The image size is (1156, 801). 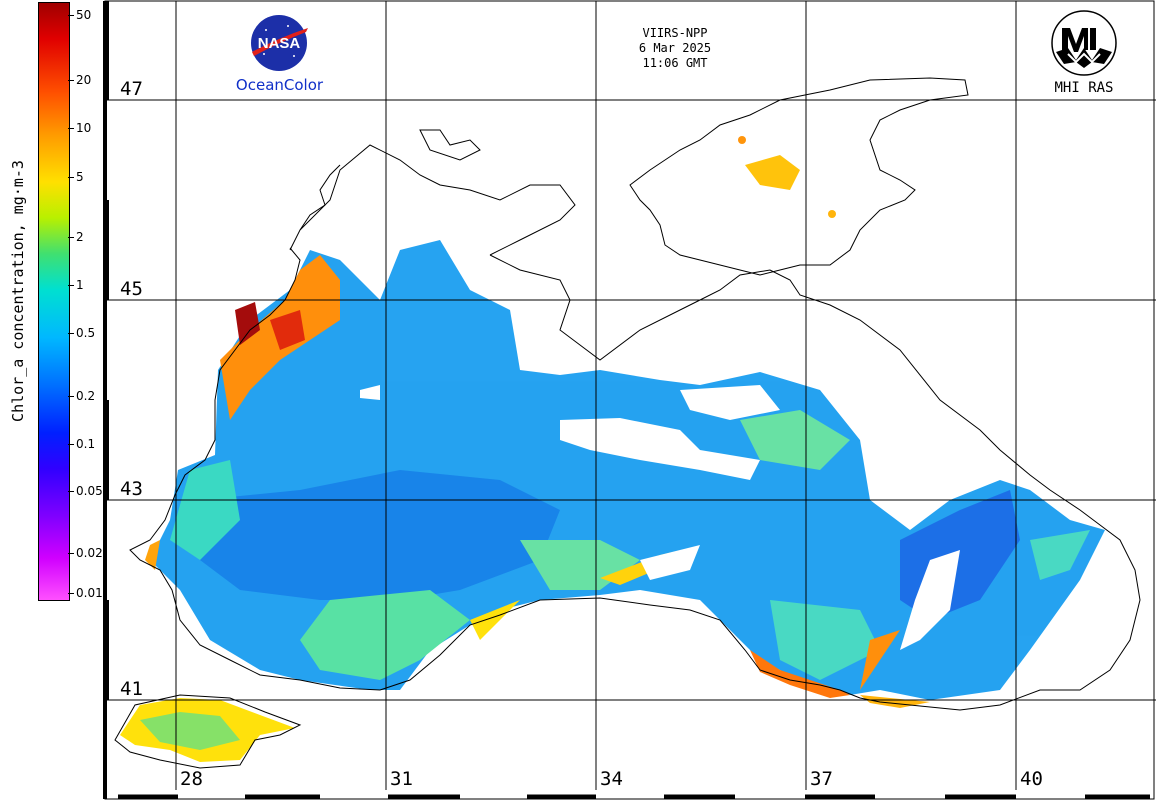 I want to click on lon-label-34: 34, so click(x=611, y=779).